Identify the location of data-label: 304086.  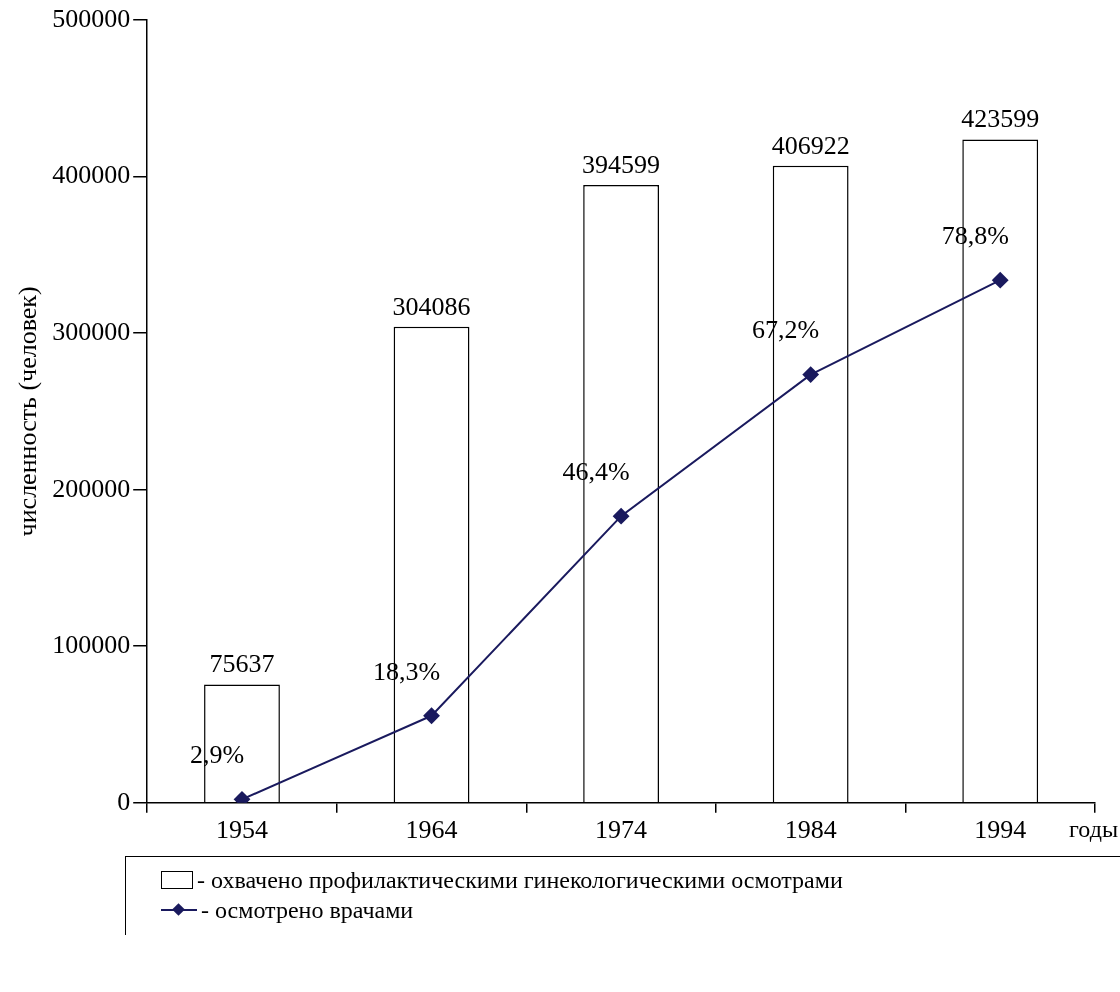
(431, 306).